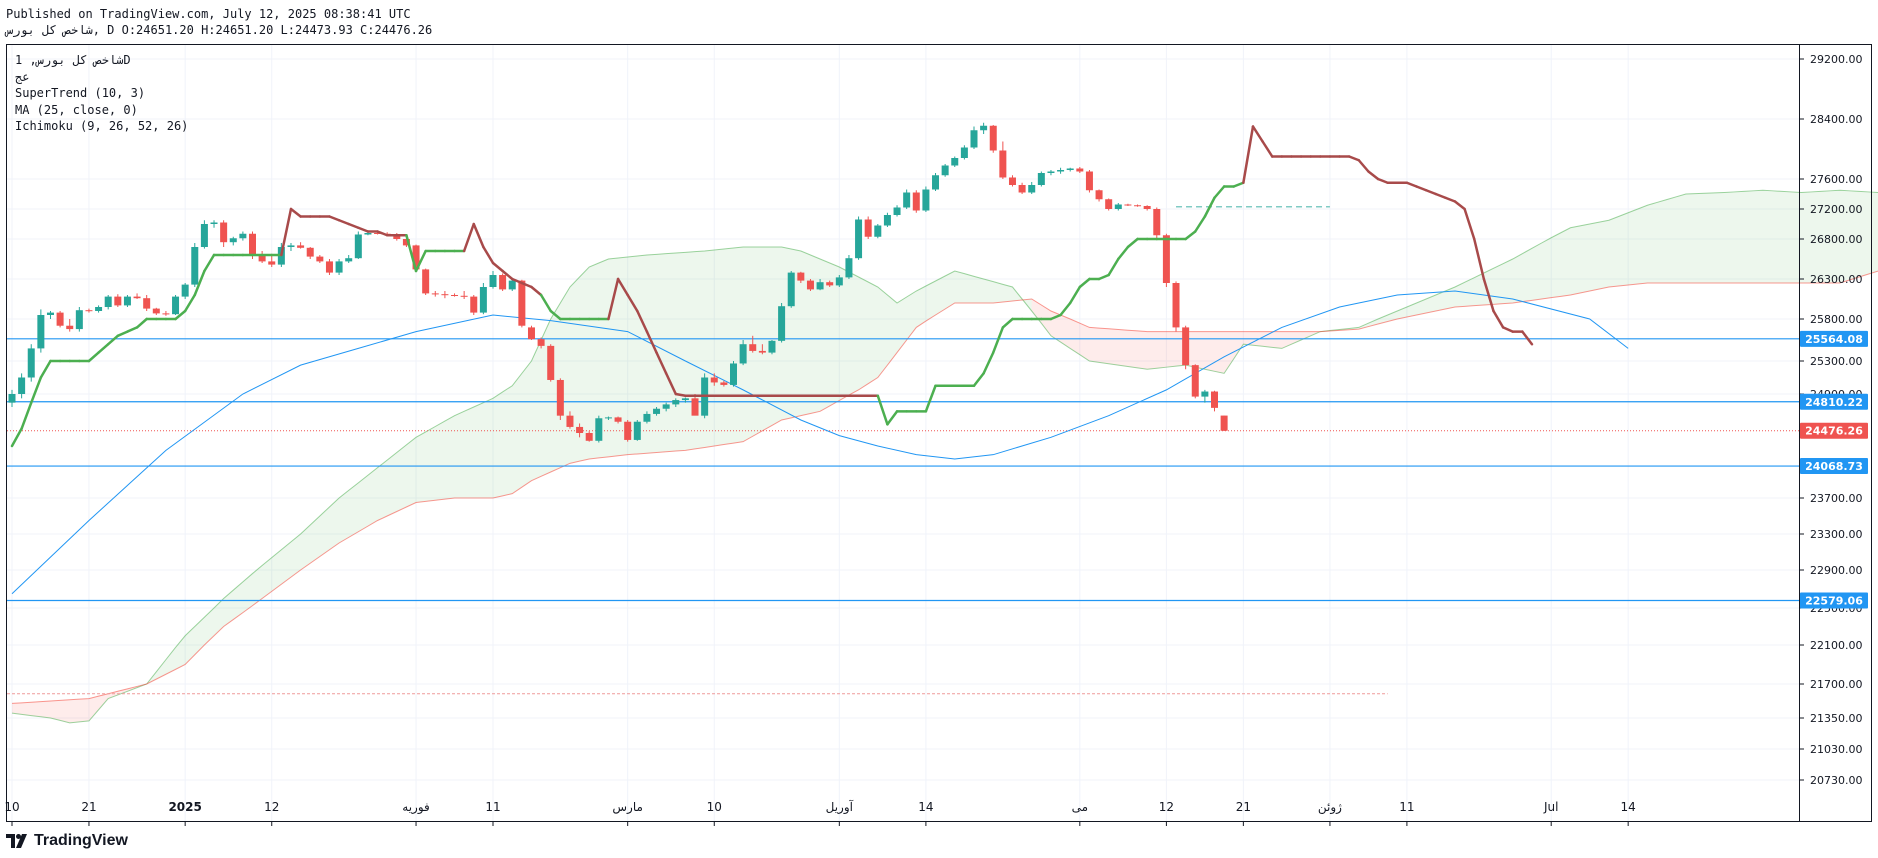  What do you see at coordinates (73, 60) in the screenshot?
I see `legend-symbol: شاخص کل بورس, 1D` at bounding box center [73, 60].